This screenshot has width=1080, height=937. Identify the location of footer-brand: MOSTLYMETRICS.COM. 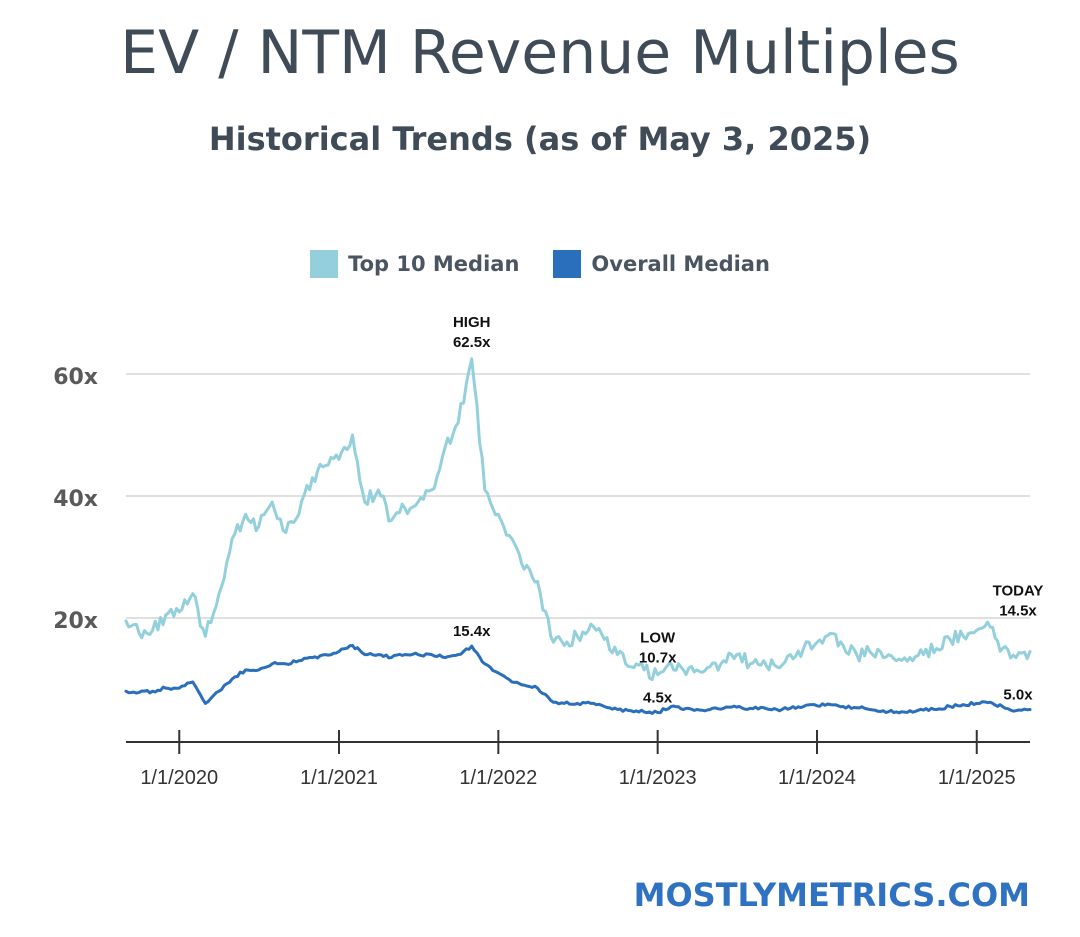
(831, 895).